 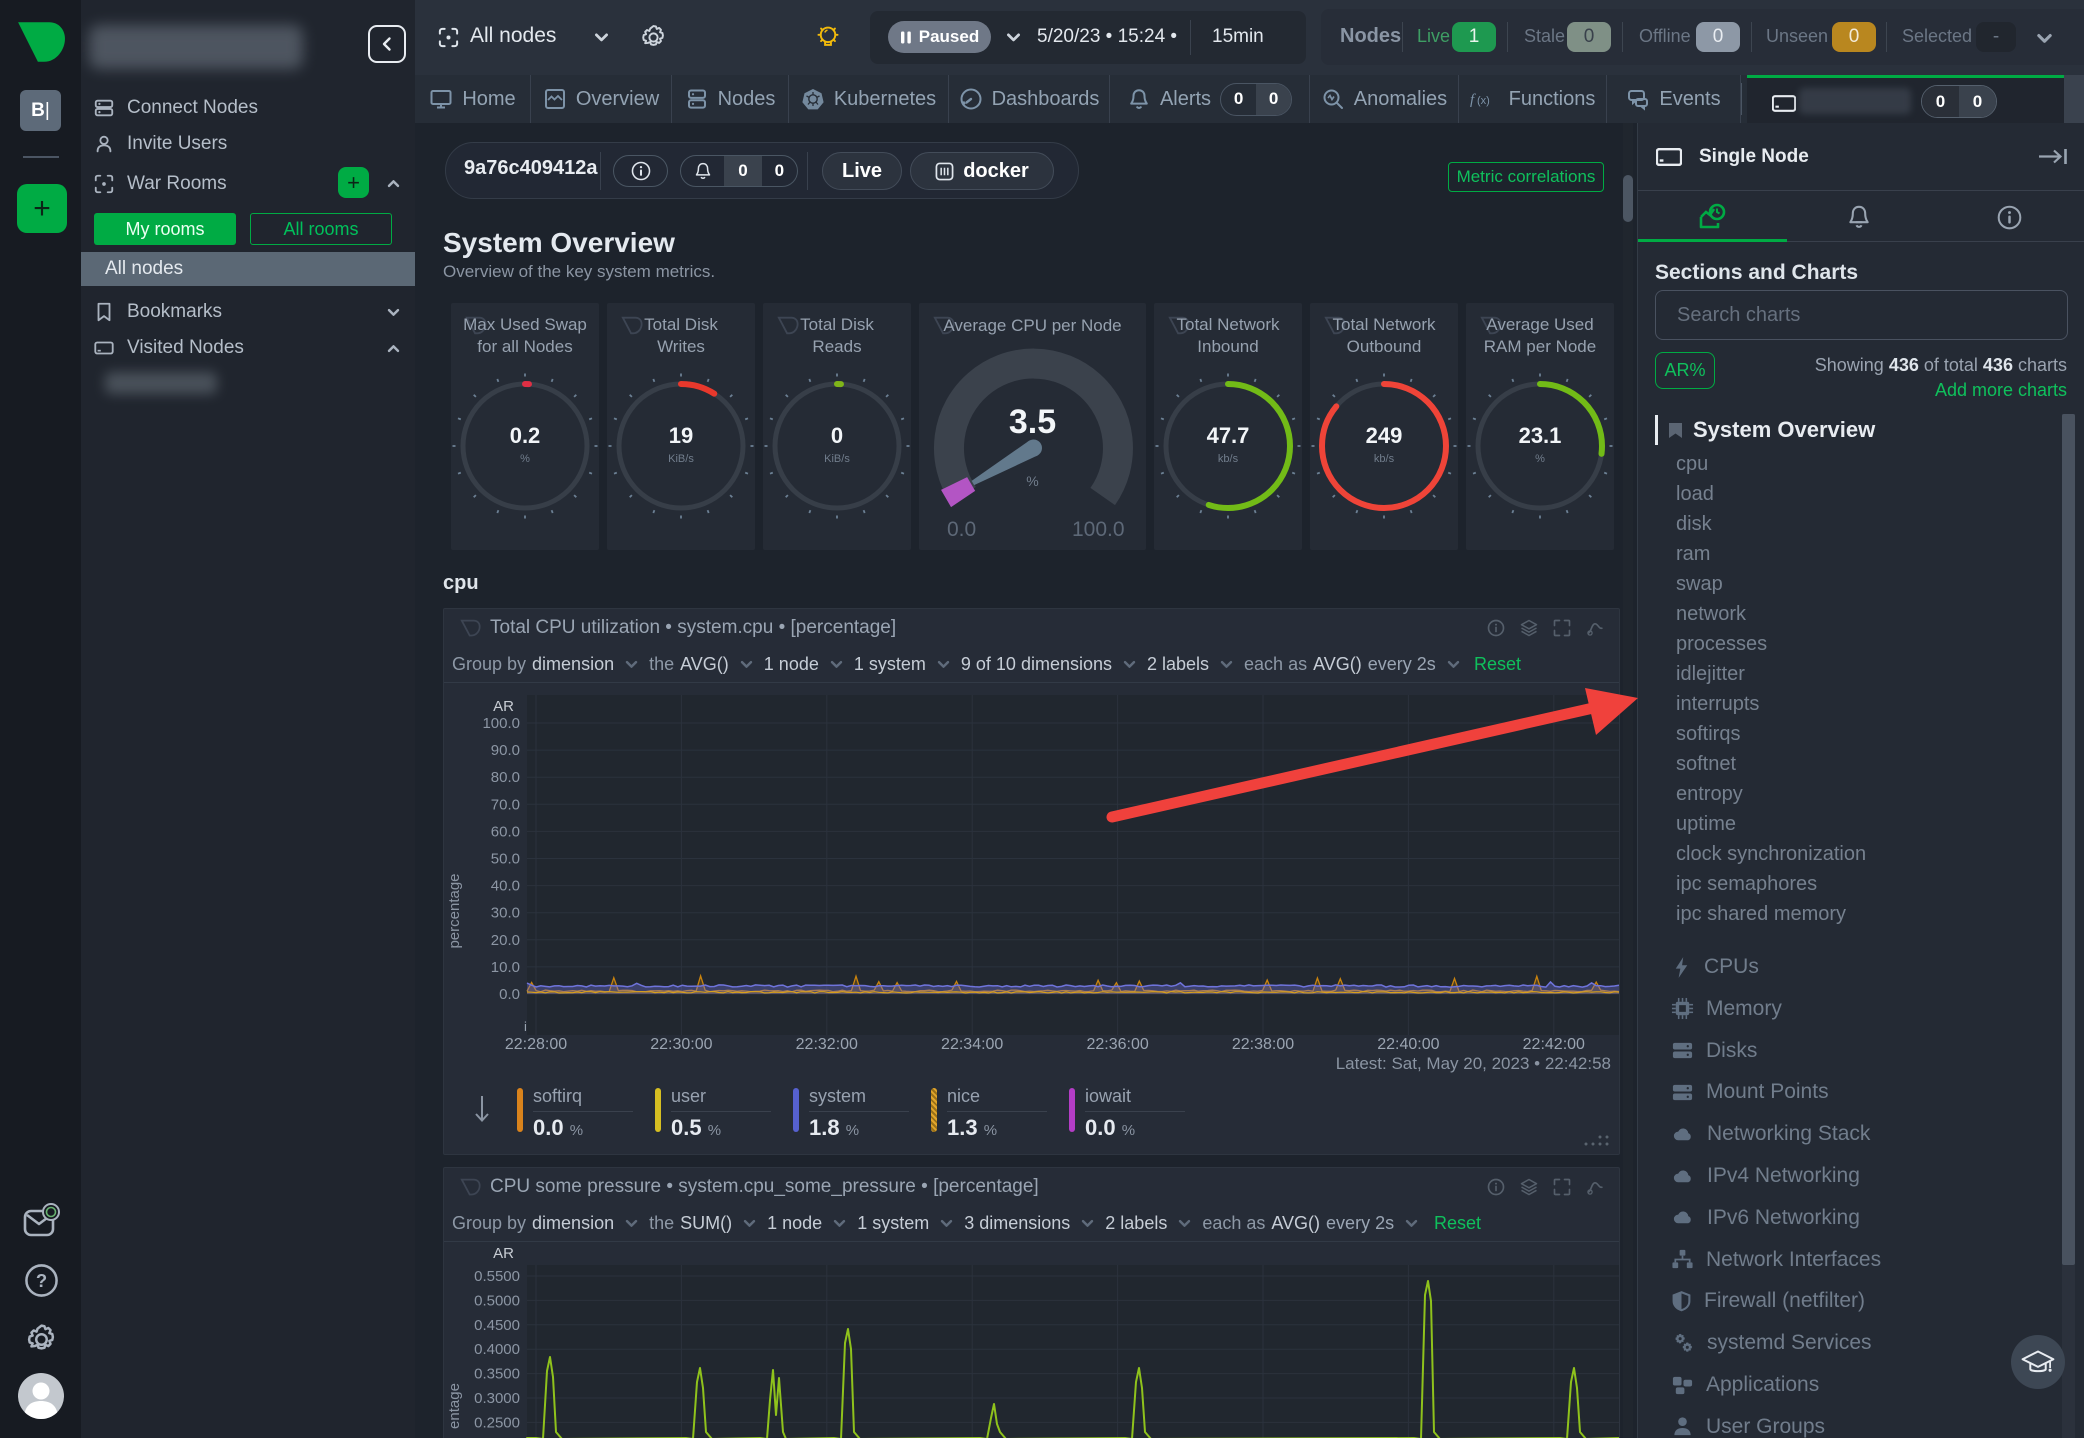 What do you see at coordinates (1263, 1044) in the screenshot?
I see `svg-text: 22:38:00` at bounding box center [1263, 1044].